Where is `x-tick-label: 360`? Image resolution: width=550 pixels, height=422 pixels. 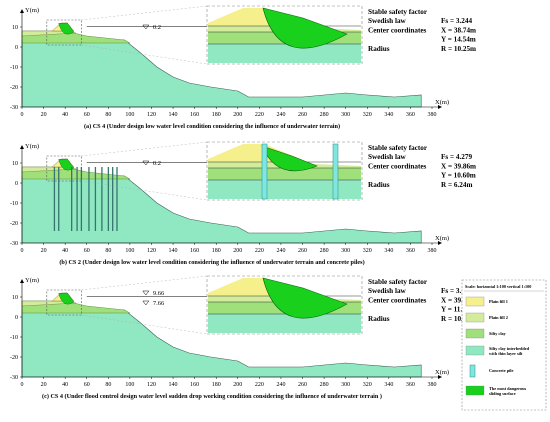 x-tick-label: 360 is located at coordinates (410, 115).